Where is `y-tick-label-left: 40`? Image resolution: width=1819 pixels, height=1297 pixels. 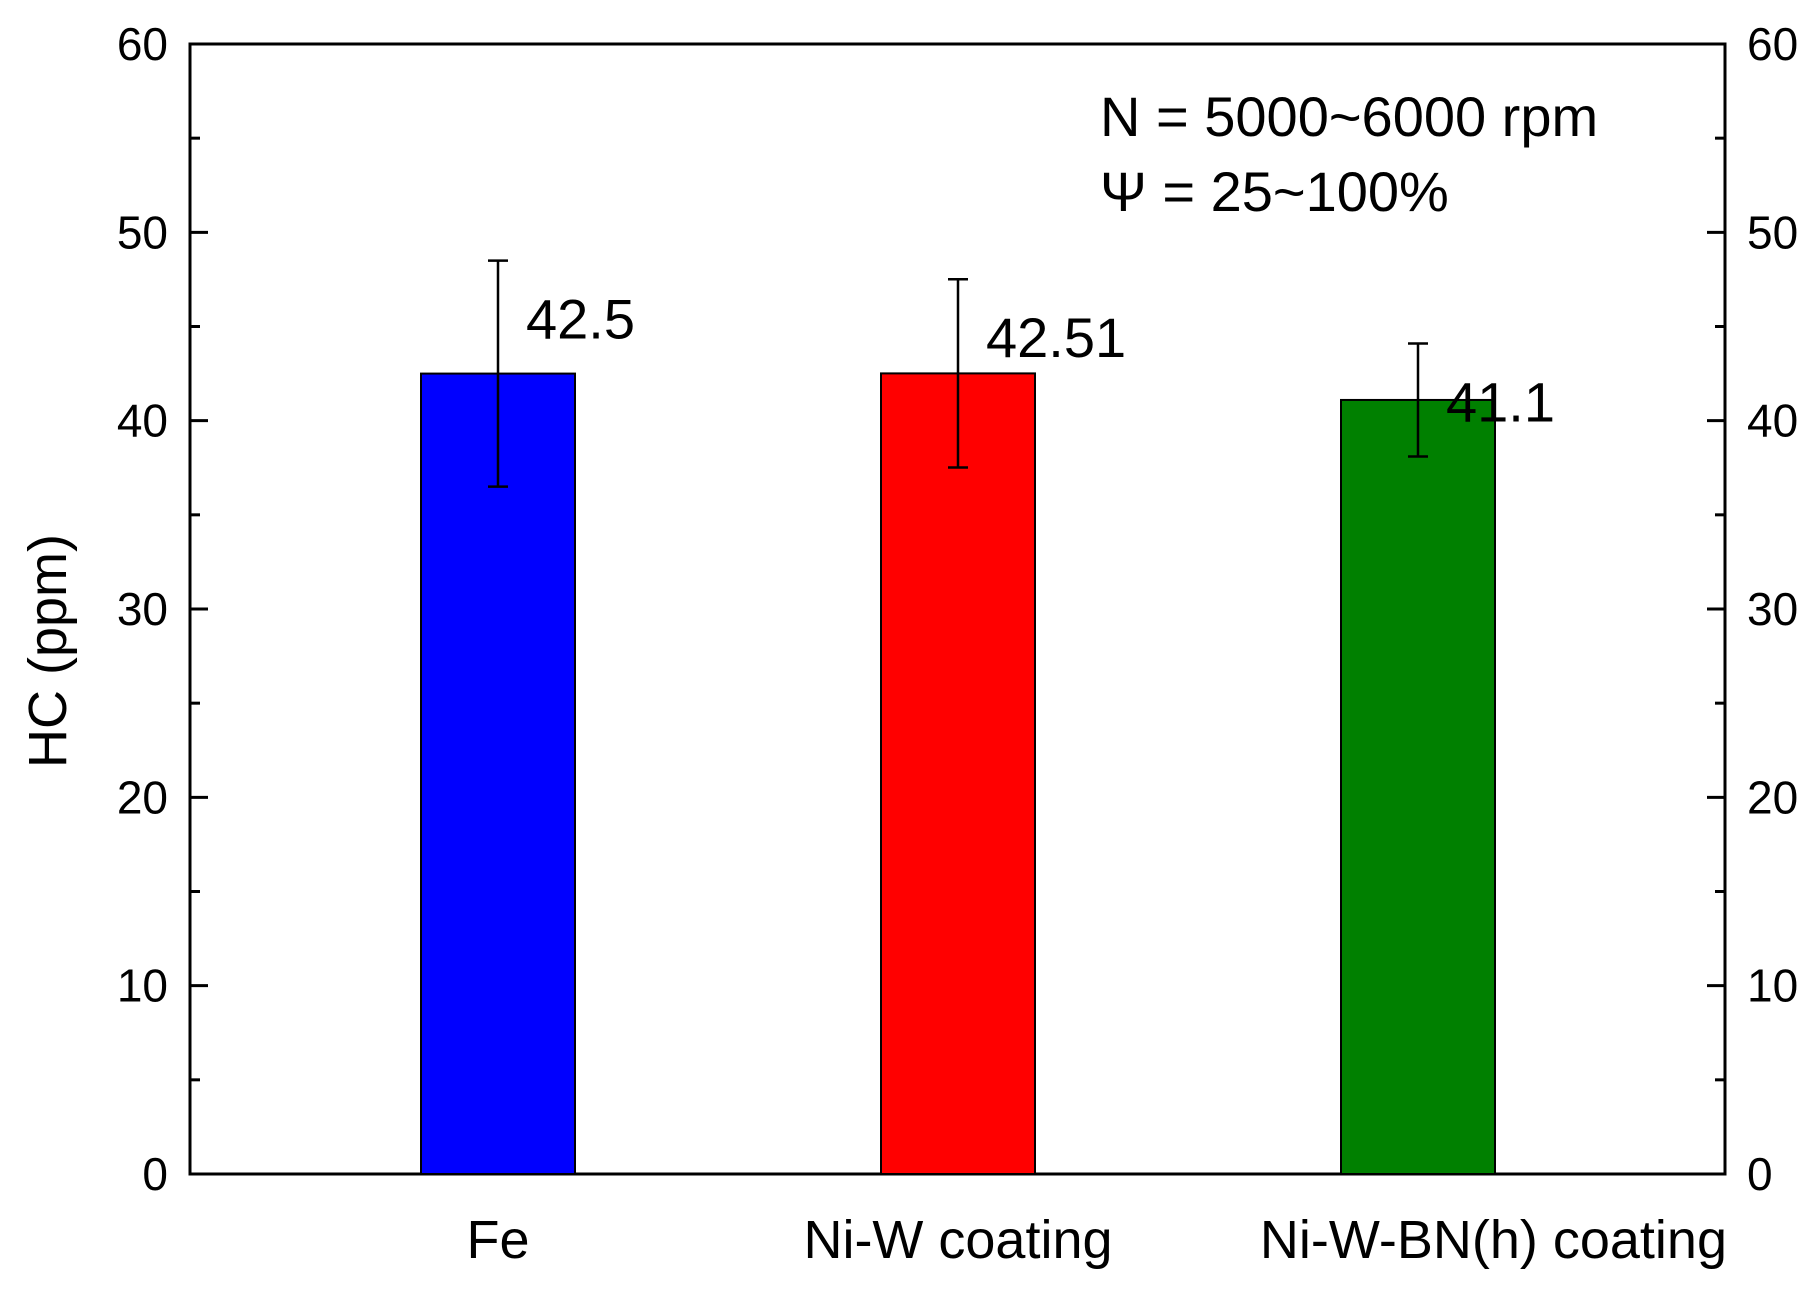 y-tick-label-left: 40 is located at coordinates (142, 421).